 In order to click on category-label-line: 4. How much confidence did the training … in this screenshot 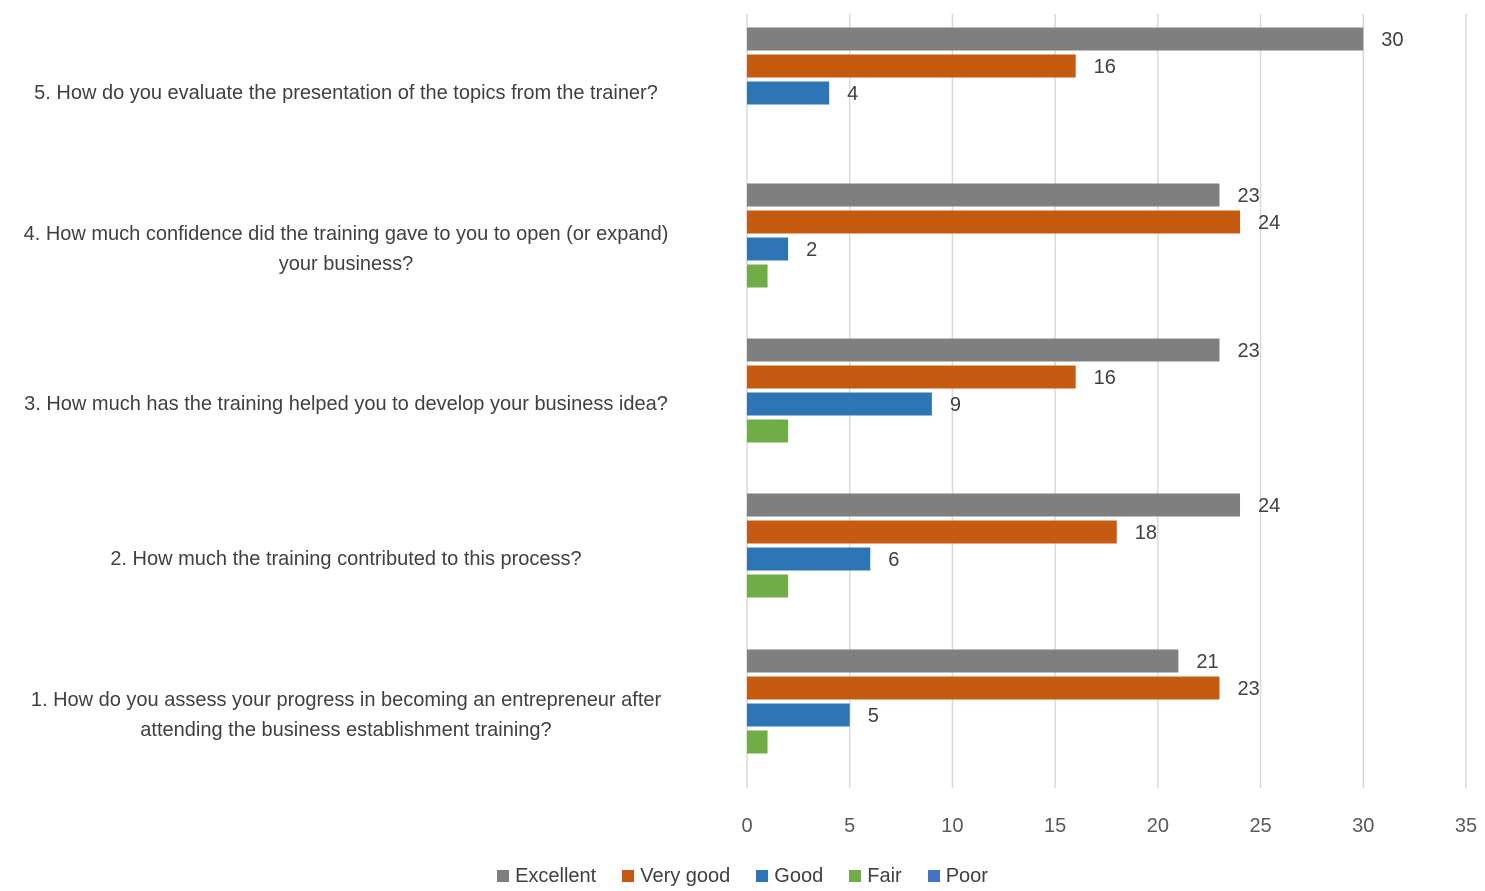, I will do `click(346, 234)`.